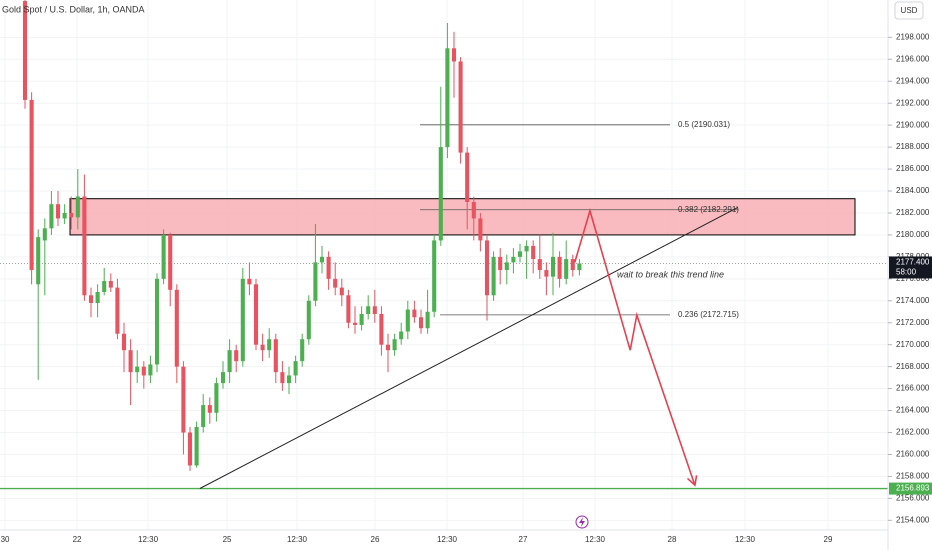 Image resolution: width=932 pixels, height=550 pixels. I want to click on x-tick-label: 26, so click(375, 539).